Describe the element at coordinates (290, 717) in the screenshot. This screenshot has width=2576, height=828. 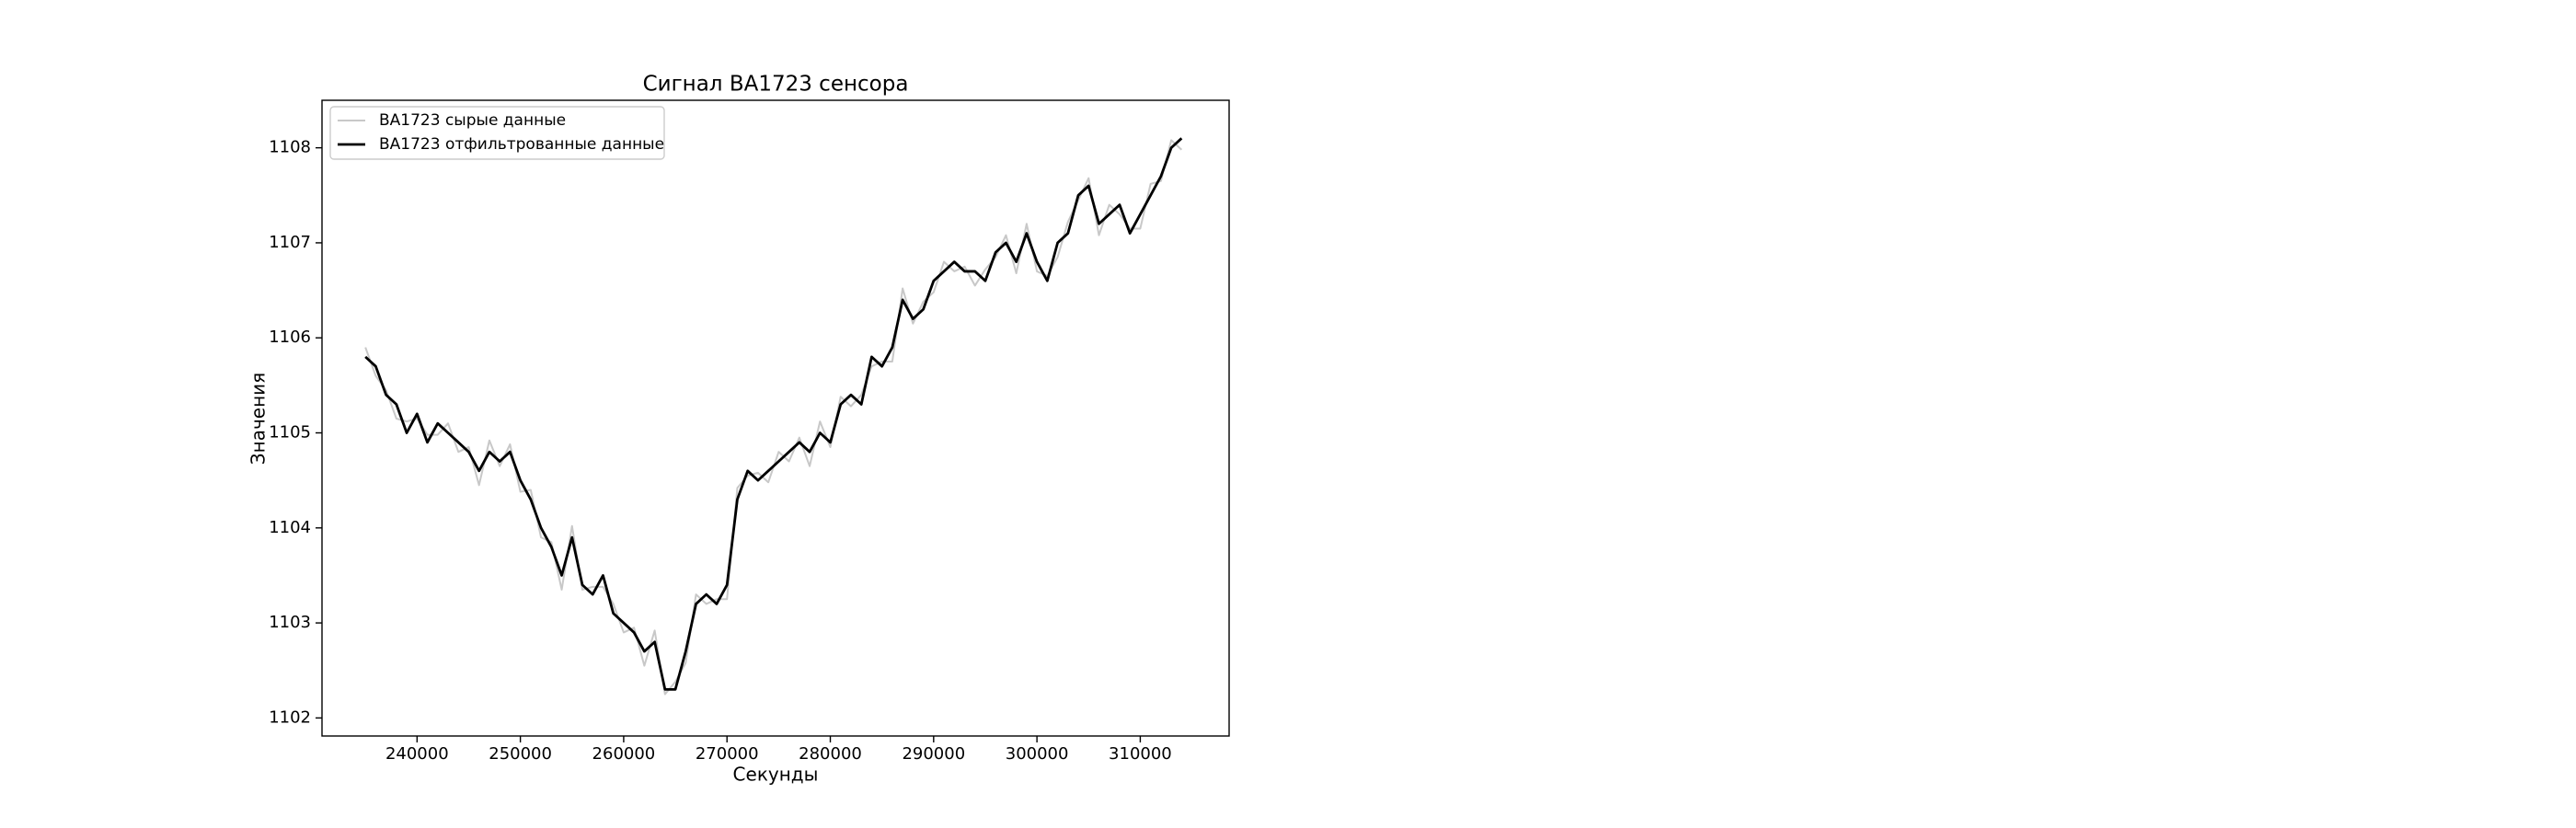
I see `y-tick-label: 1102` at that location.